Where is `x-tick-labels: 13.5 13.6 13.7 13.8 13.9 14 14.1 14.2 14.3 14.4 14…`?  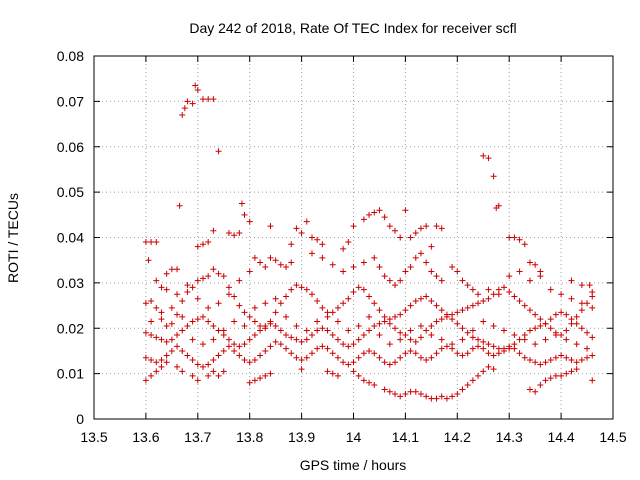 x-tick-labels: 13.5 13.6 13.7 13.8 13.9 14 14.1 14.2 14.3 14.4 14… is located at coordinates (353, 437).